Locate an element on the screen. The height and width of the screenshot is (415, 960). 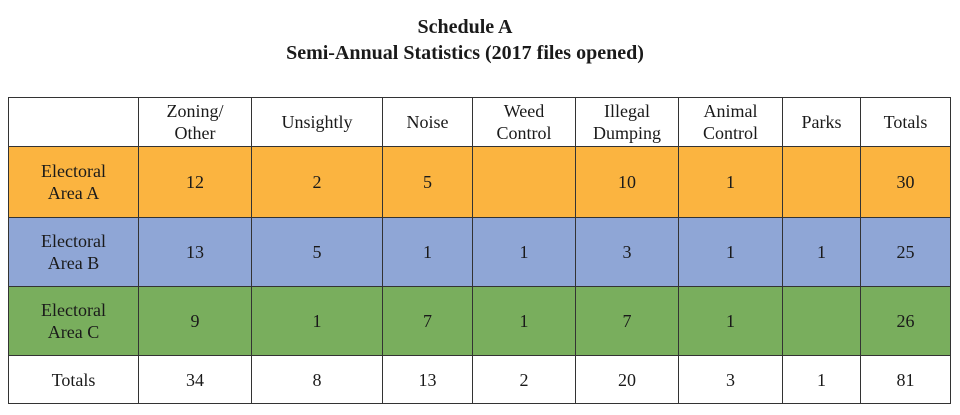
totals-cell: 2 is located at coordinates (524, 379).